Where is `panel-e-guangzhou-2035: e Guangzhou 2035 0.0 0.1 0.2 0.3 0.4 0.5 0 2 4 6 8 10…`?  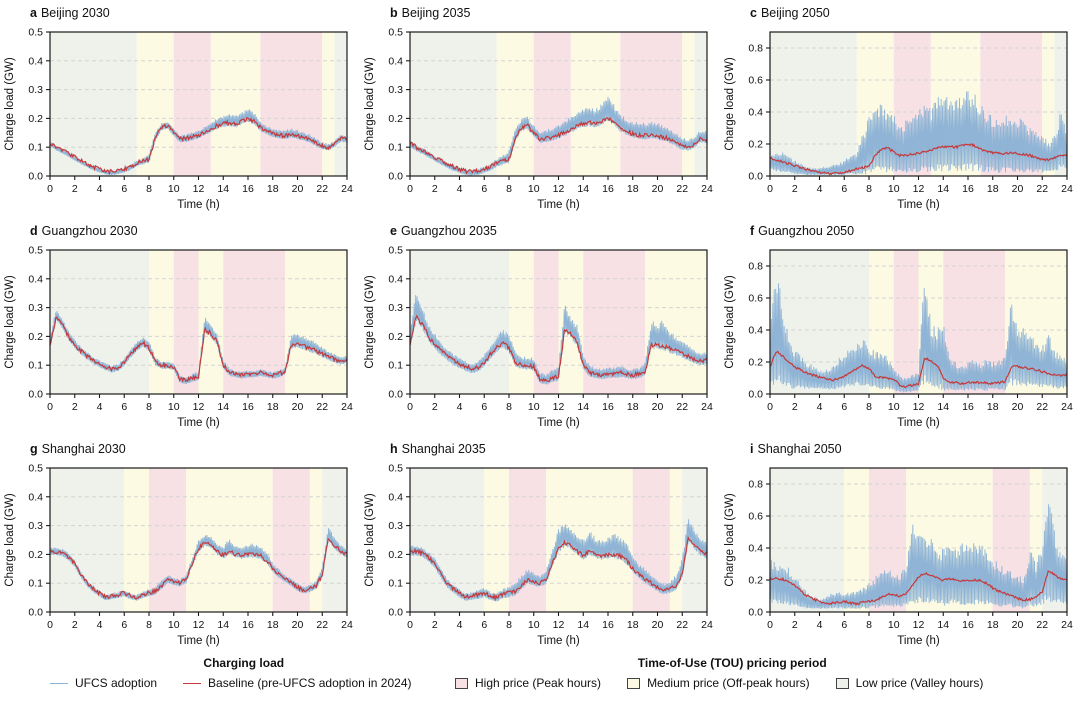
panel-e-guangzhou-2035: e Guangzhou 2035 0.0 0.1 0.2 0.3 0.4 0.5 0 2 4 6 8 10… is located at coordinates (540, 327).